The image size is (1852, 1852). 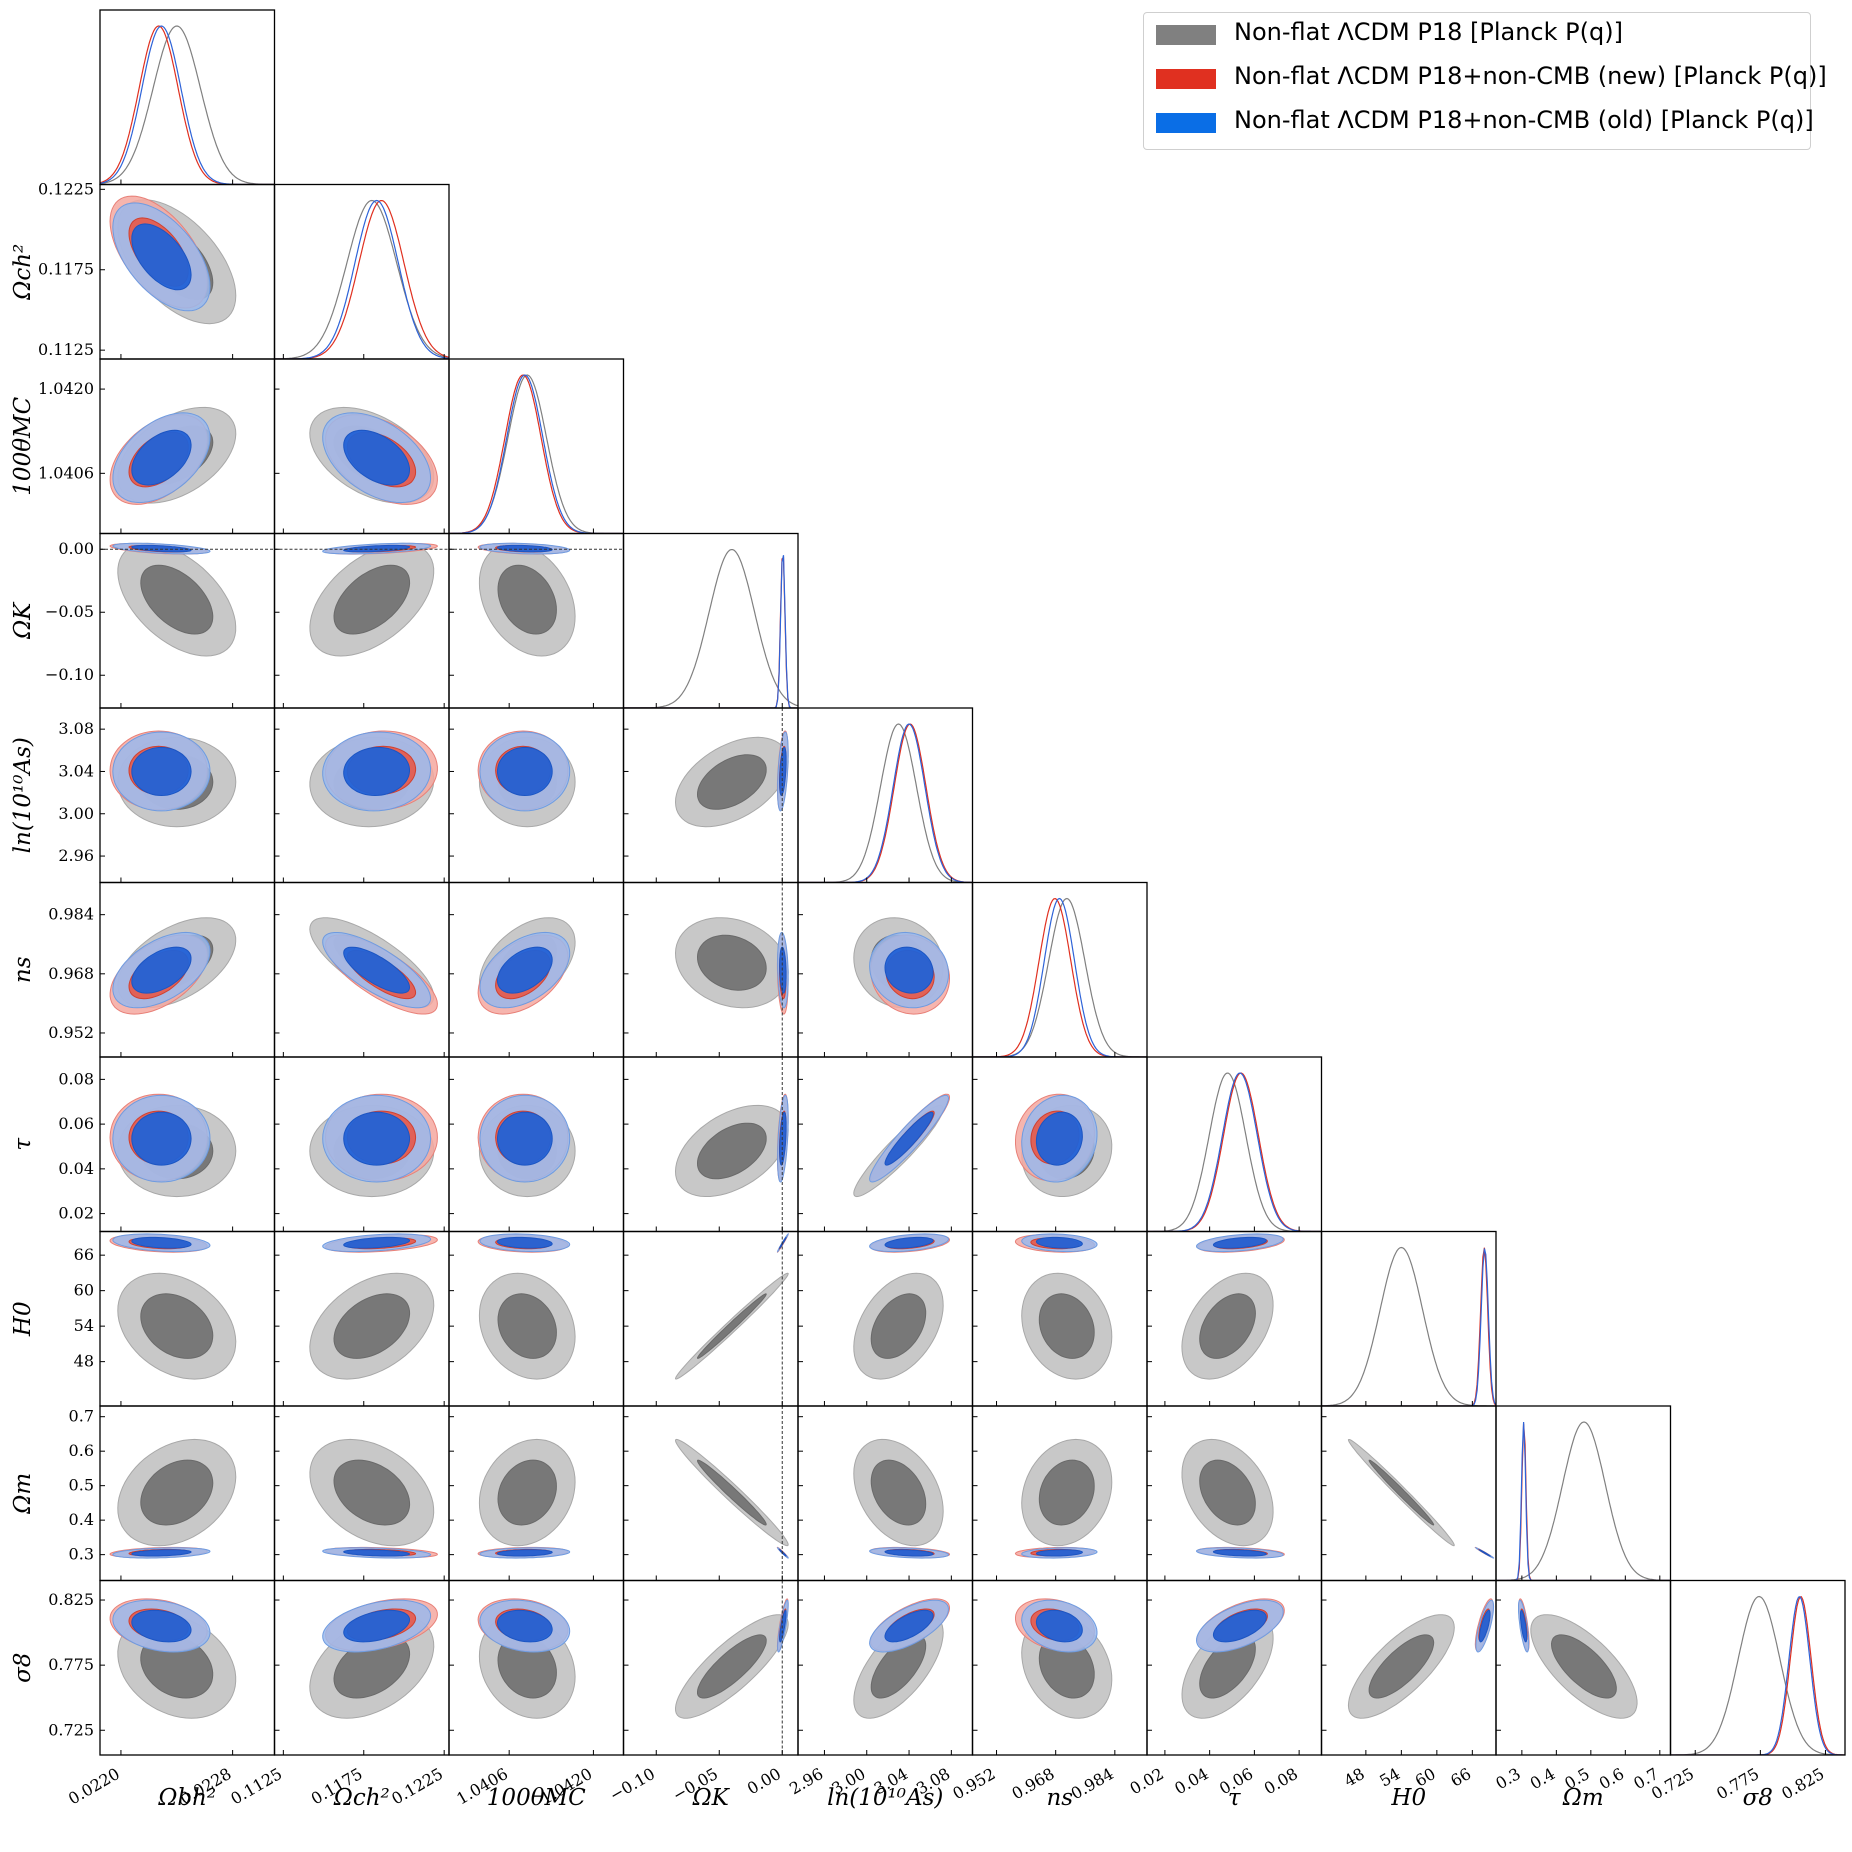 I want to click on panel-om-vs-theta, so click(x=526, y=1498).